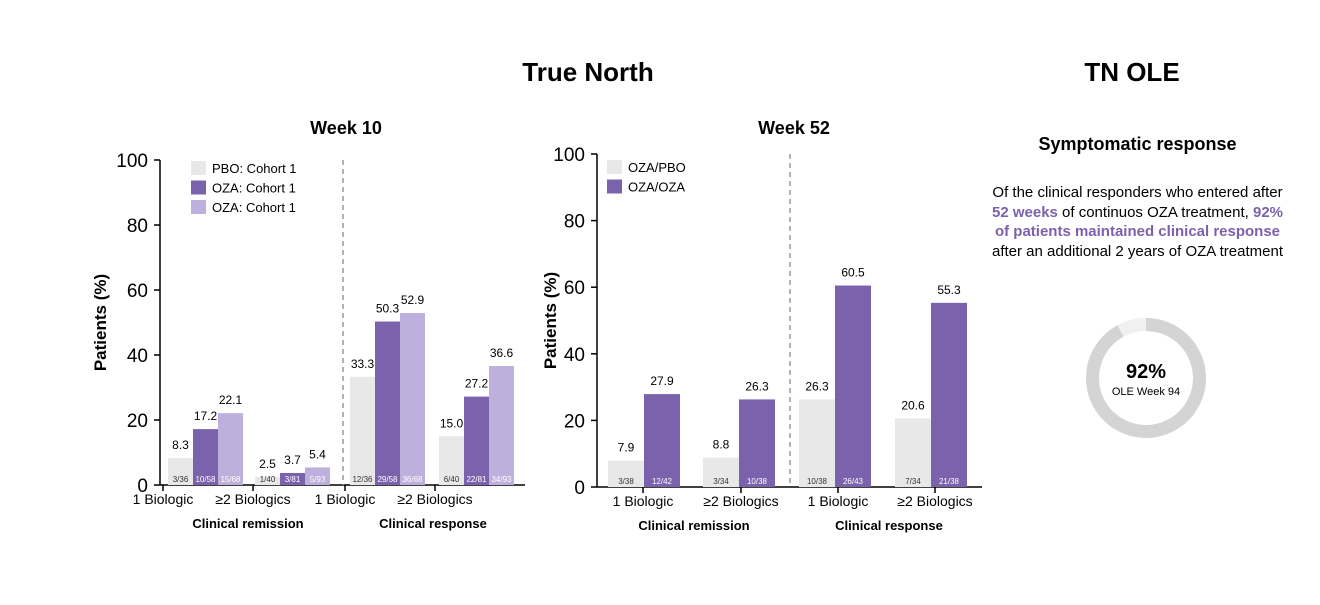 The height and width of the screenshot is (605, 1320). Describe the element at coordinates (387, 479) in the screenshot. I see `chart1-count-label: 29/58` at that location.